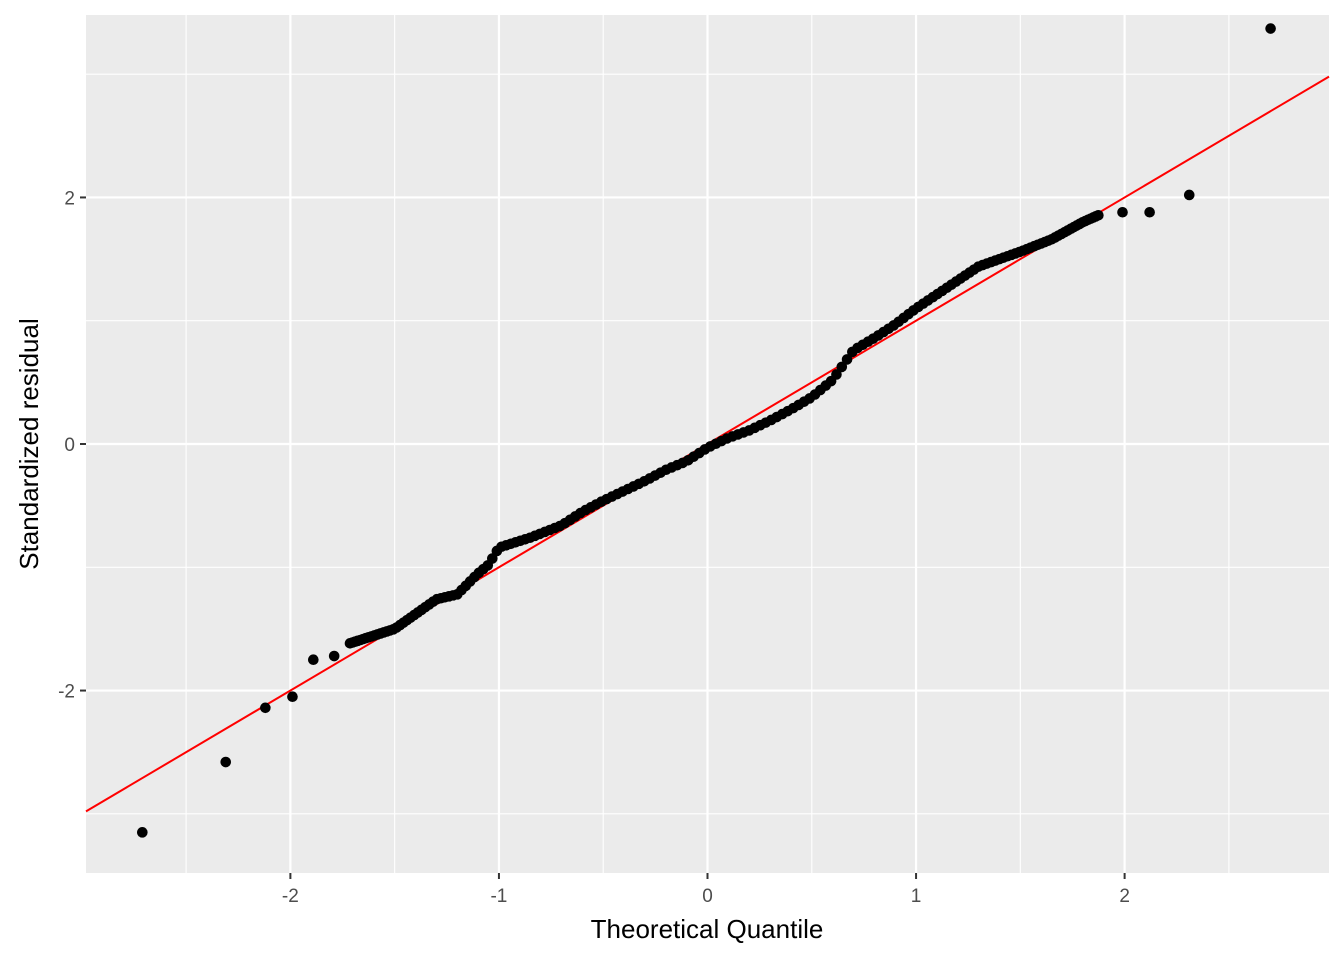 This screenshot has width=1344, height=960. What do you see at coordinates (707, 896) in the screenshot?
I see `x-tick-label: 0` at bounding box center [707, 896].